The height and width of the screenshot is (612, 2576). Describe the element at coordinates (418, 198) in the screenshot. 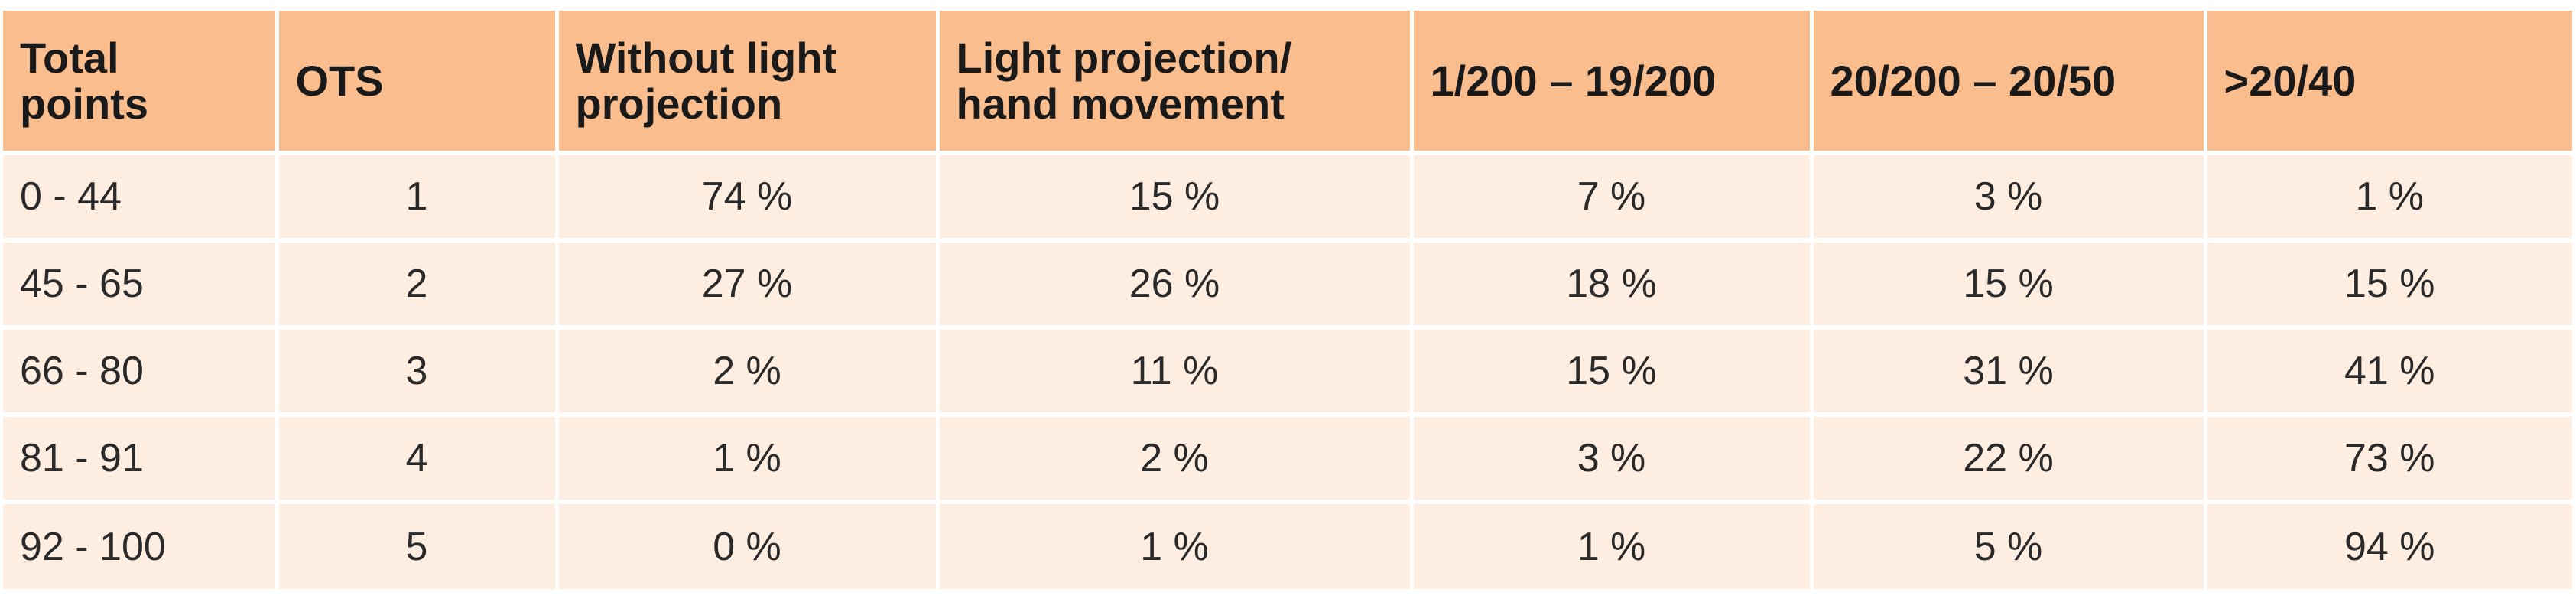

I see `cell-ots: 1` at that location.